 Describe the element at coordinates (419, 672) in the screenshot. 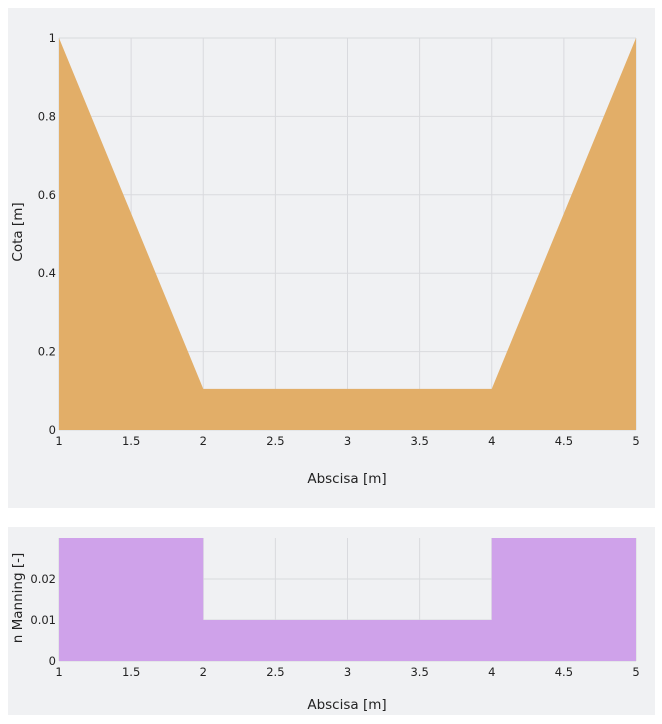

I see `manning-x-tick-label: 3.5` at that location.